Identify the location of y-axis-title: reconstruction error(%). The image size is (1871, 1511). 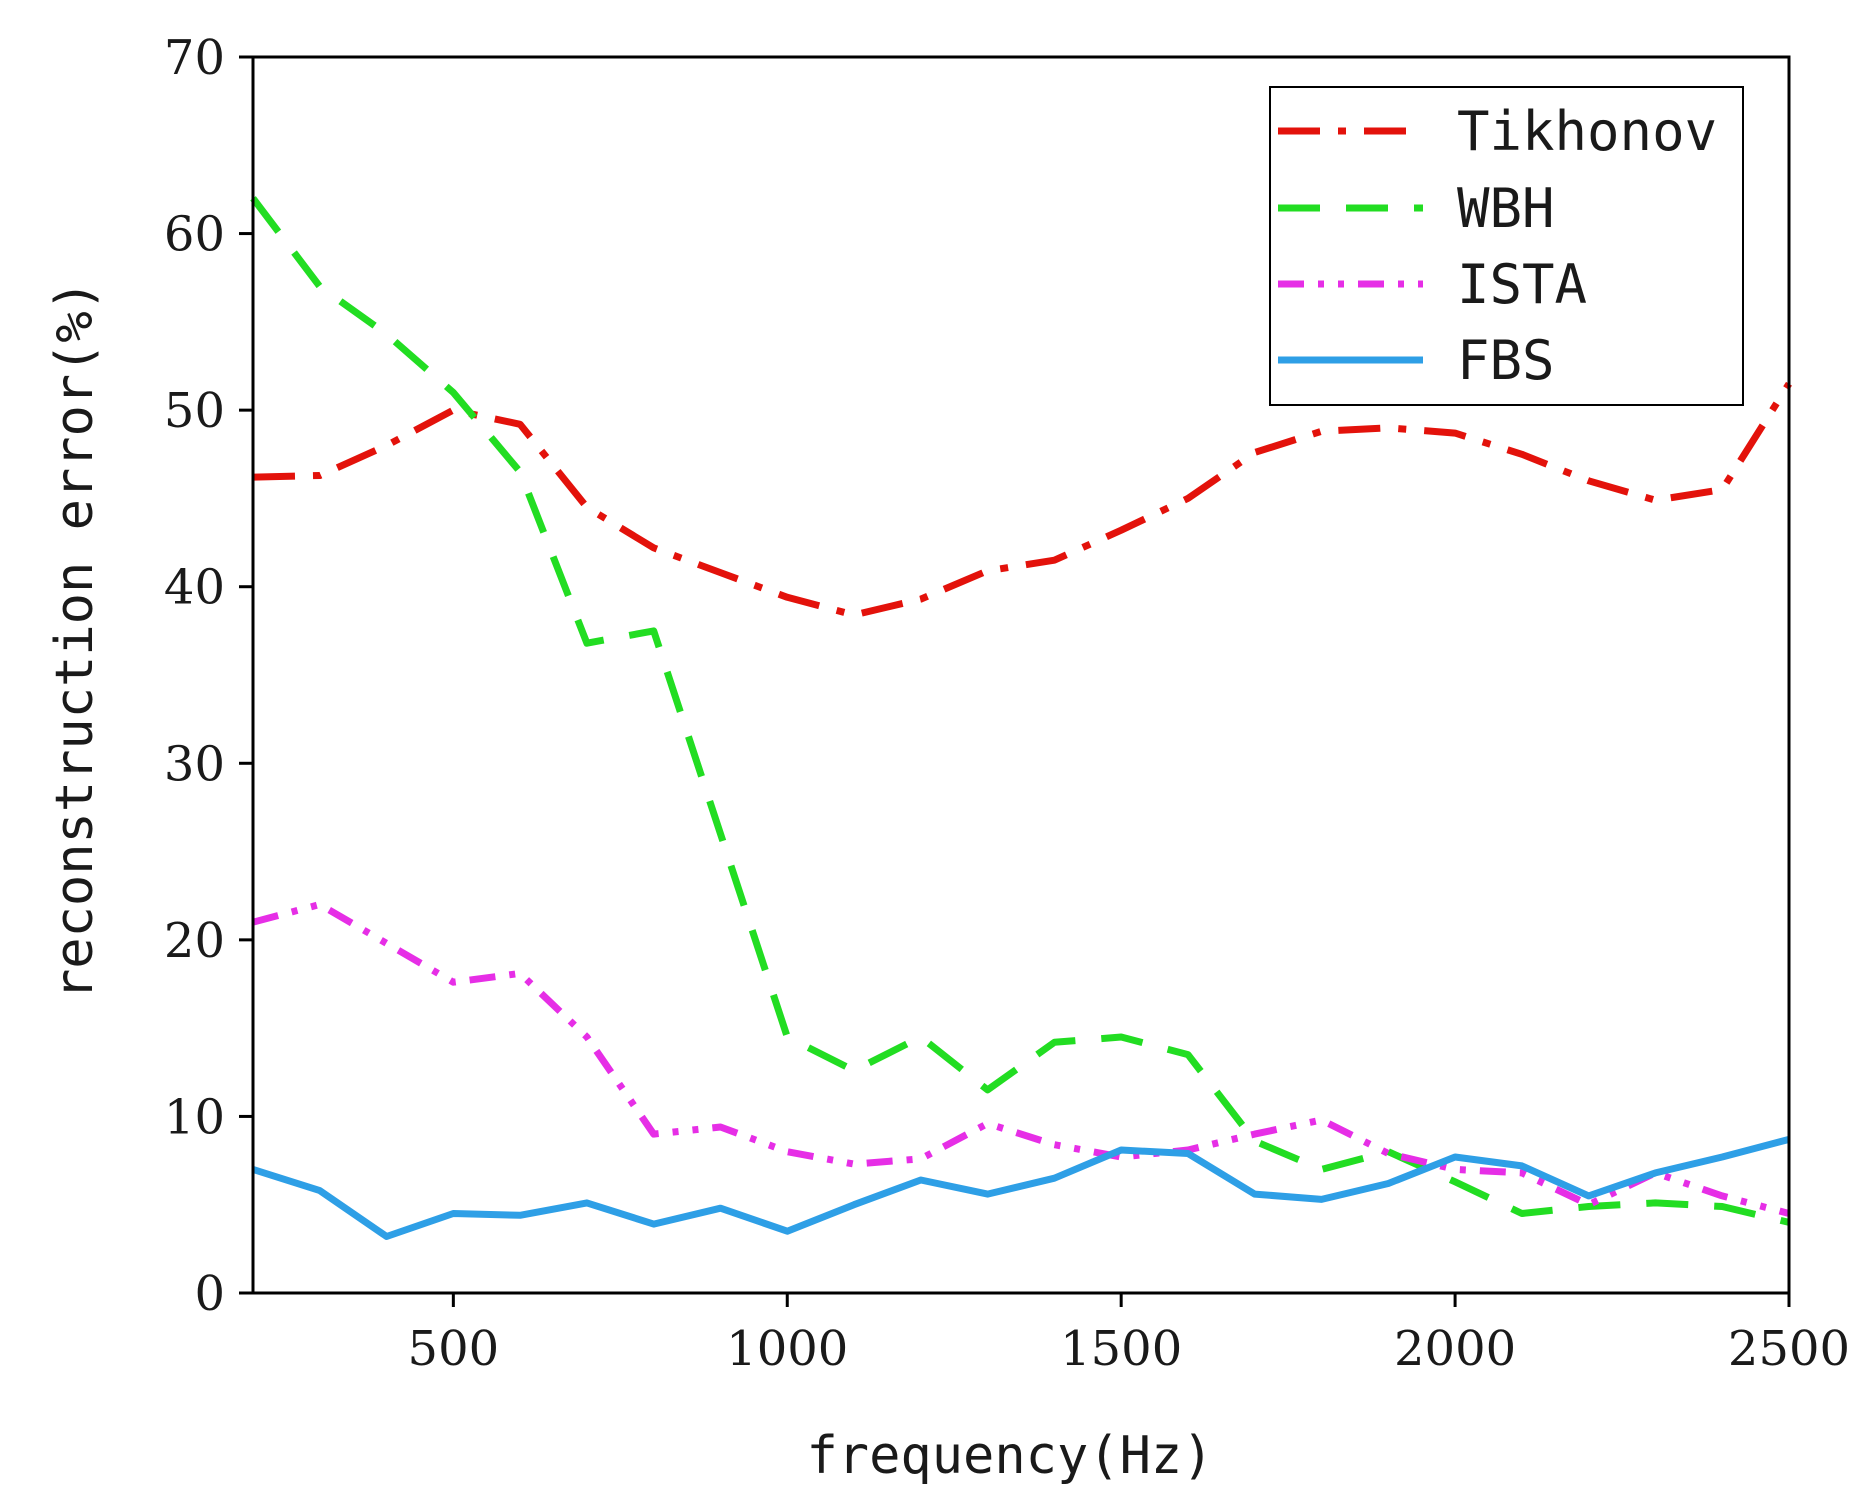
(75, 640).